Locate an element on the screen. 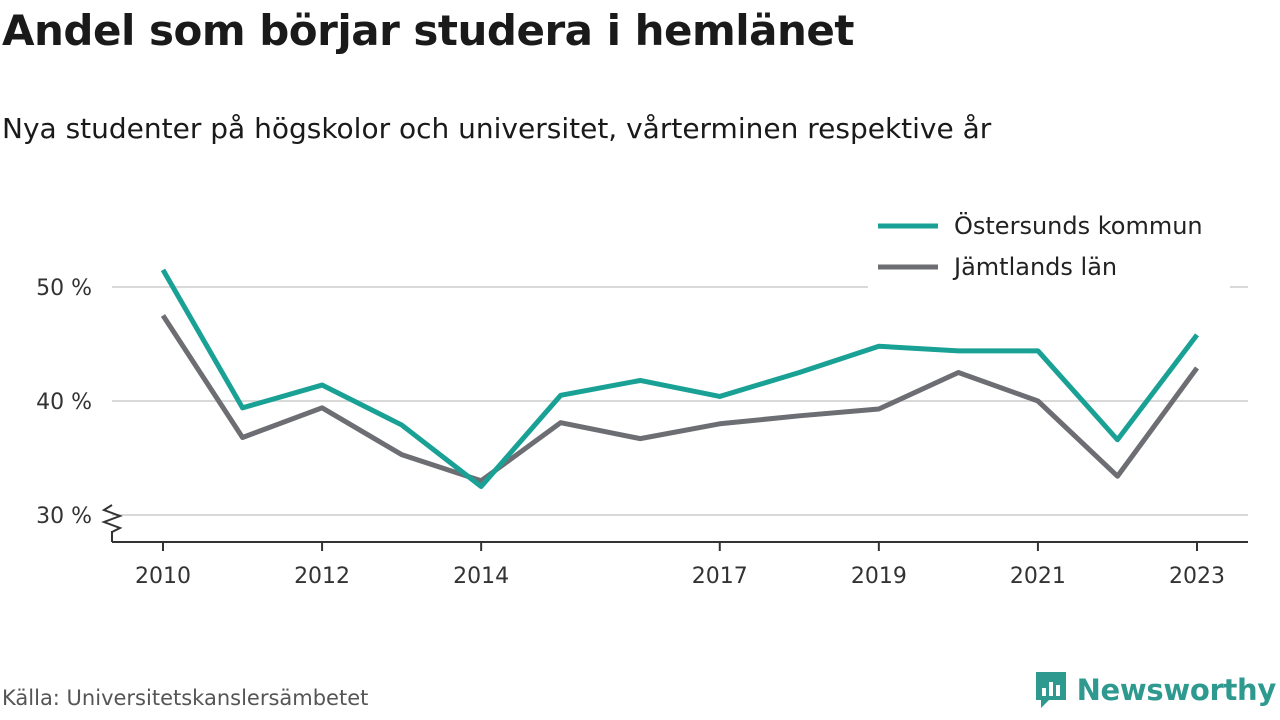 This screenshot has height=720, width=1280. x-tick-label: 2010 is located at coordinates (163, 576).